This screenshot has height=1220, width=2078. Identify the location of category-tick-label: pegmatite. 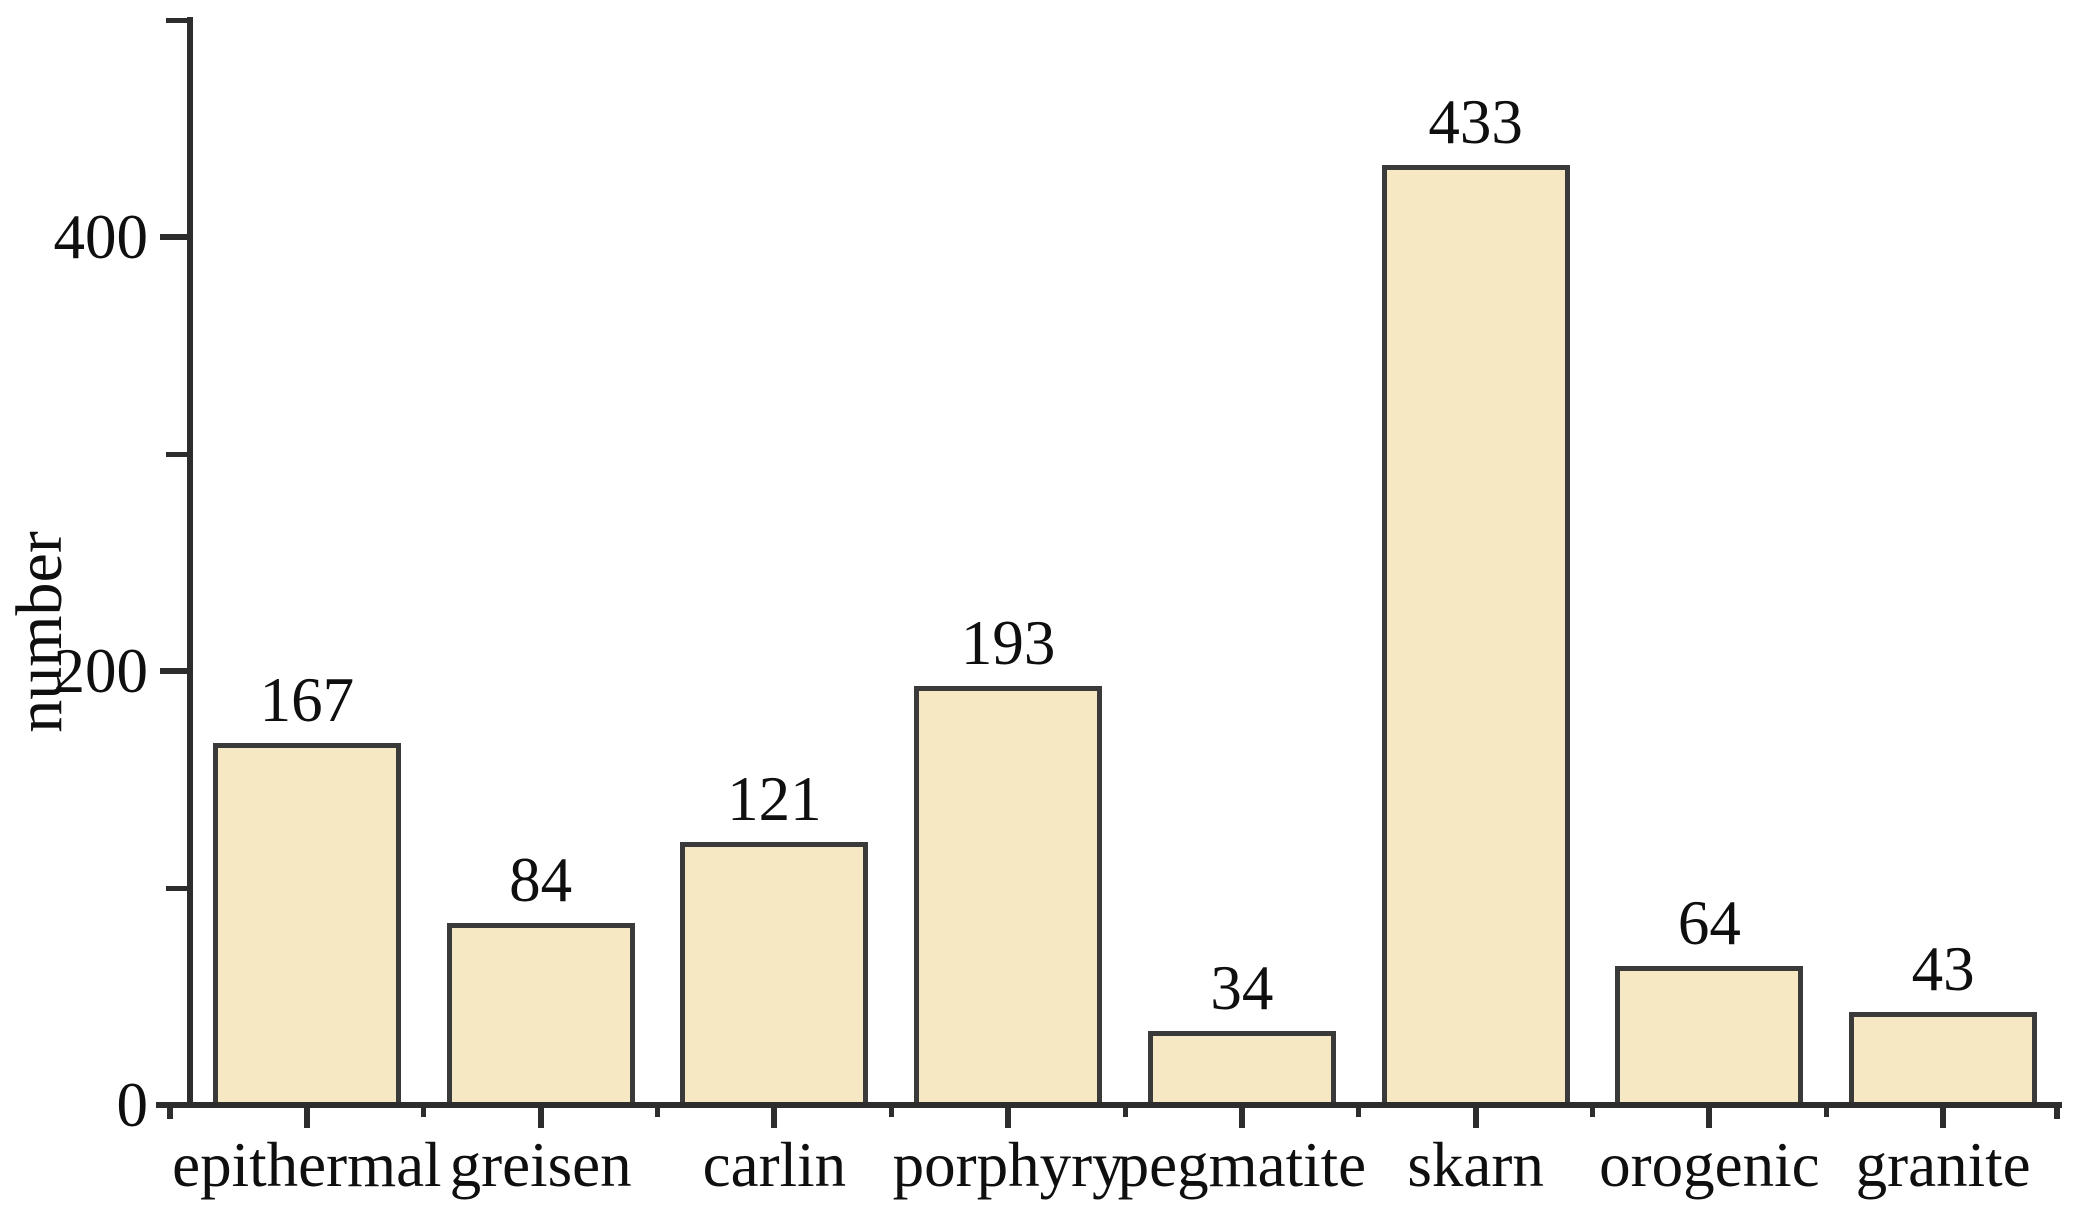
(1242, 1165).